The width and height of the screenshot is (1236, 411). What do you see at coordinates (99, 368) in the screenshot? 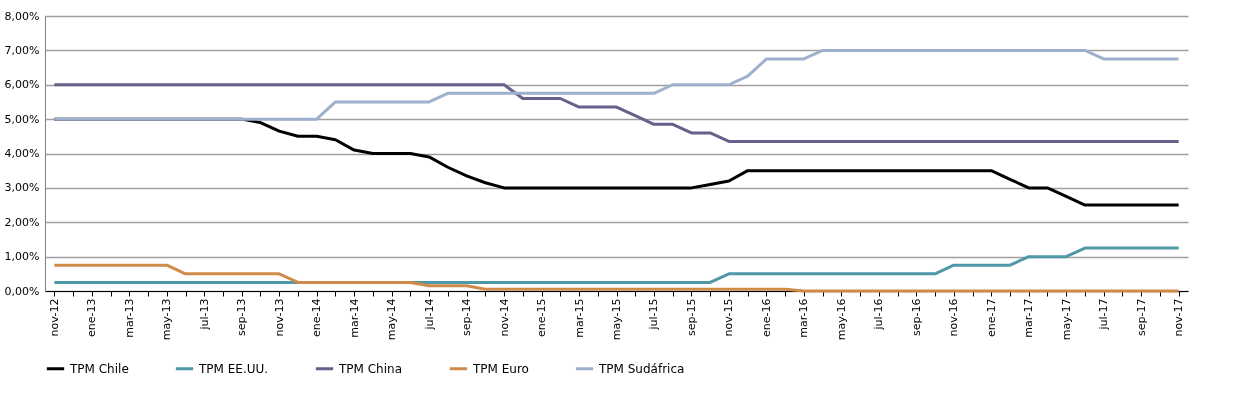
I see `legend-label: TPM Chile` at bounding box center [99, 368].